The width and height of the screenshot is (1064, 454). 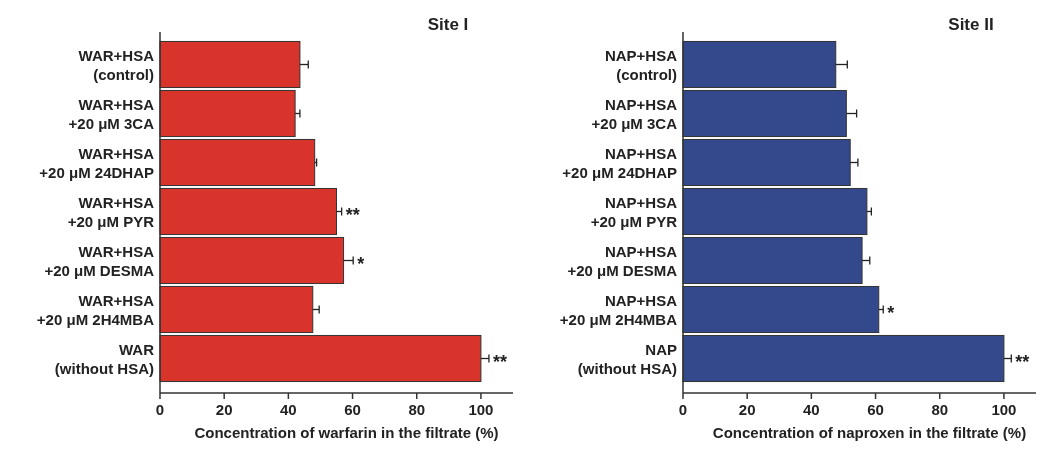 What do you see at coordinates (95, 309) in the screenshot?
I see `y-tick-label: WAR+HSA +20 μM 2H4MBA` at bounding box center [95, 309].